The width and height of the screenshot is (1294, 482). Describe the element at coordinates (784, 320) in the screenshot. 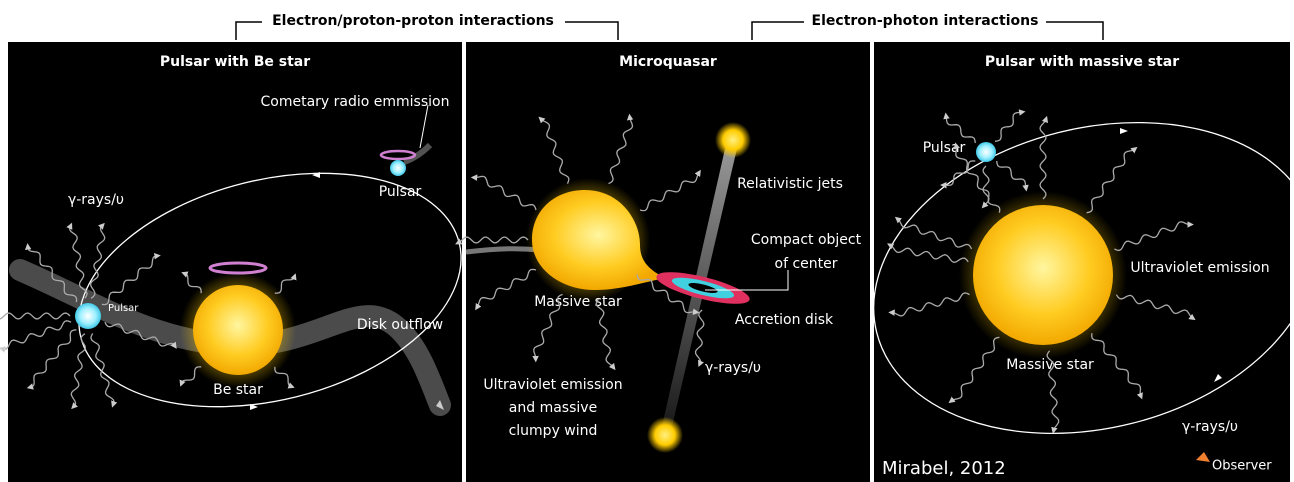

I see `label: Accretion disk` at that location.